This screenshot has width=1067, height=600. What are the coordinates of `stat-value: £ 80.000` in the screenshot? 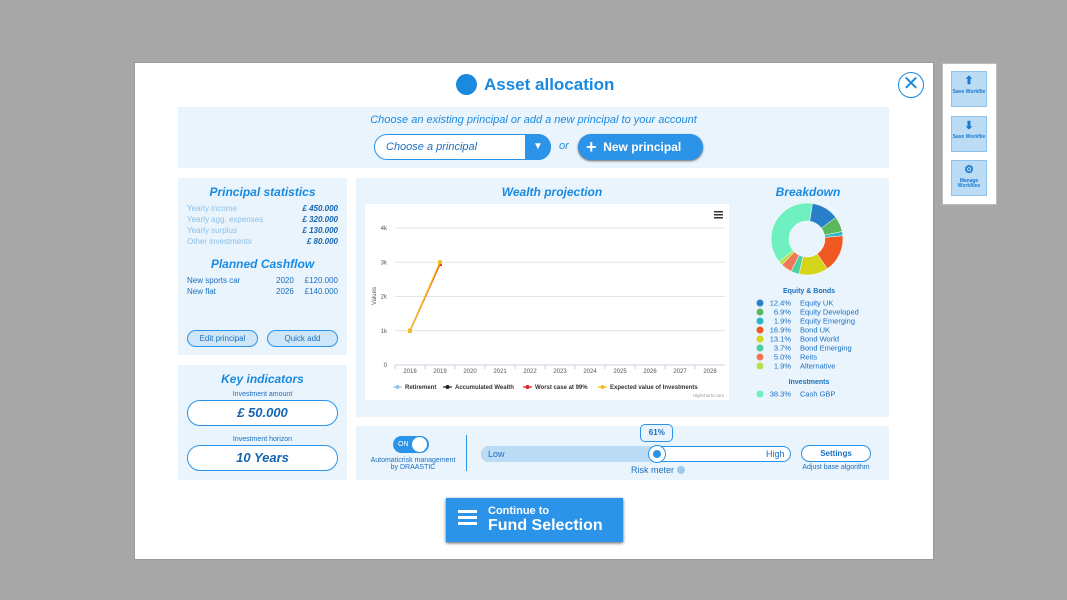 It's located at (322, 241).